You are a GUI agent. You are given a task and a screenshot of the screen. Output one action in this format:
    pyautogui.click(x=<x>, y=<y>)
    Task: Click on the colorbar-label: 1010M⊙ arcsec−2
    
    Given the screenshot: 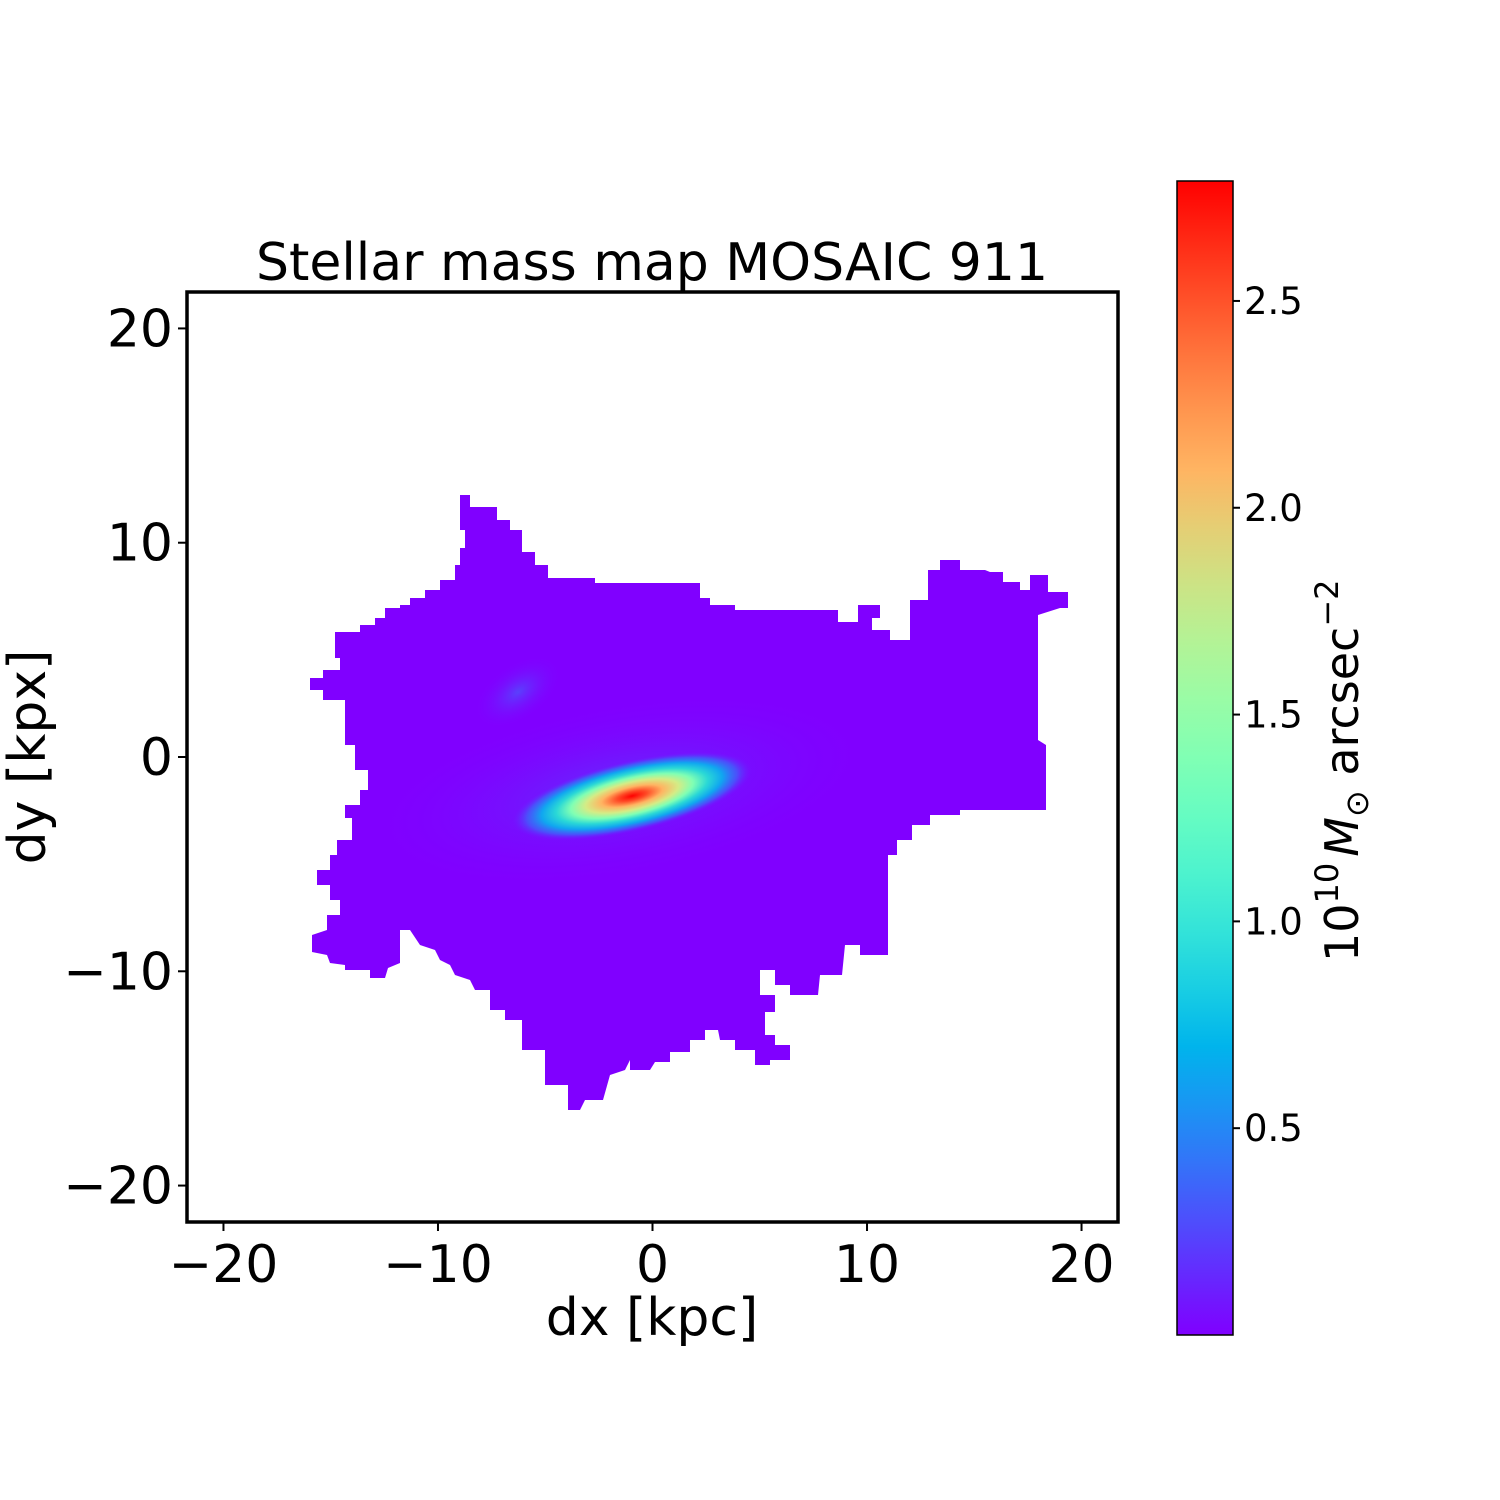 What is the action you would take?
    pyautogui.click(x=1342, y=770)
    